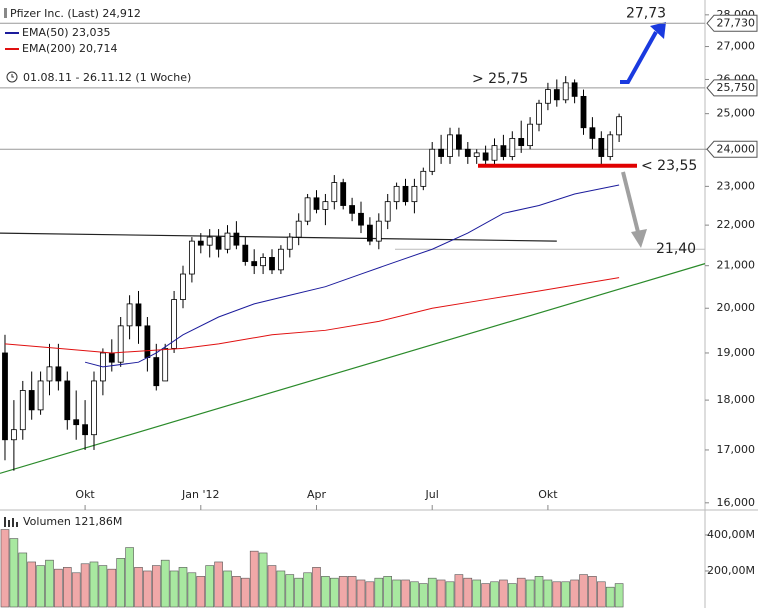 The height and width of the screenshot is (608, 758). Describe the element at coordinates (66, 32) in the screenshot. I see `legend-entry: EMA(50) 23,035` at that location.